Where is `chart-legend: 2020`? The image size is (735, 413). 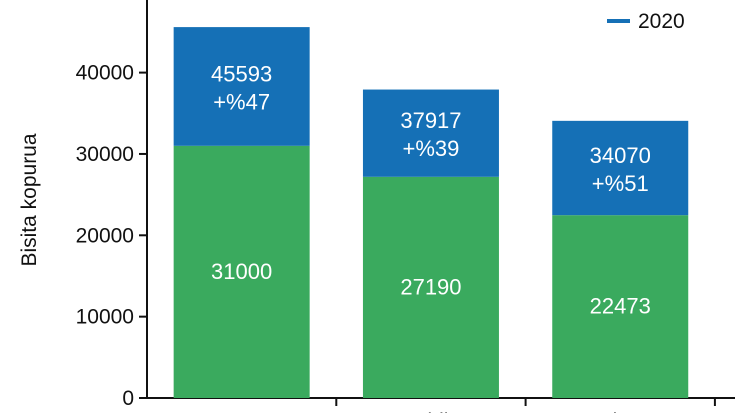 chart-legend: 2020 is located at coordinates (646, 21).